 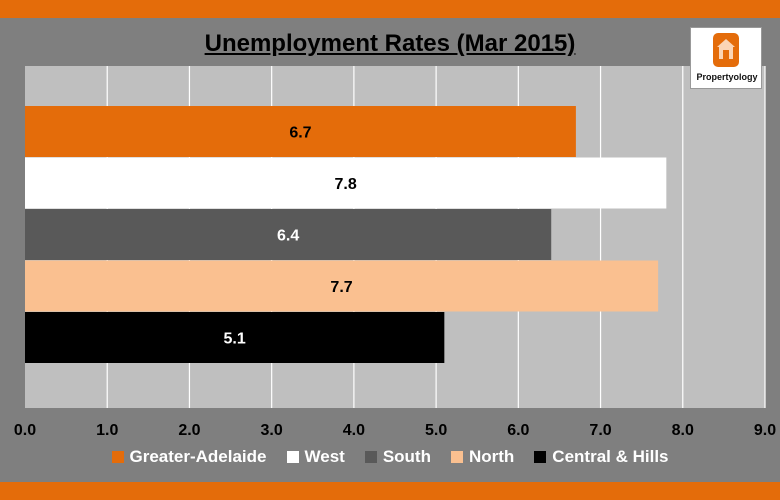 I want to click on legend-item: West, so click(x=315, y=456).